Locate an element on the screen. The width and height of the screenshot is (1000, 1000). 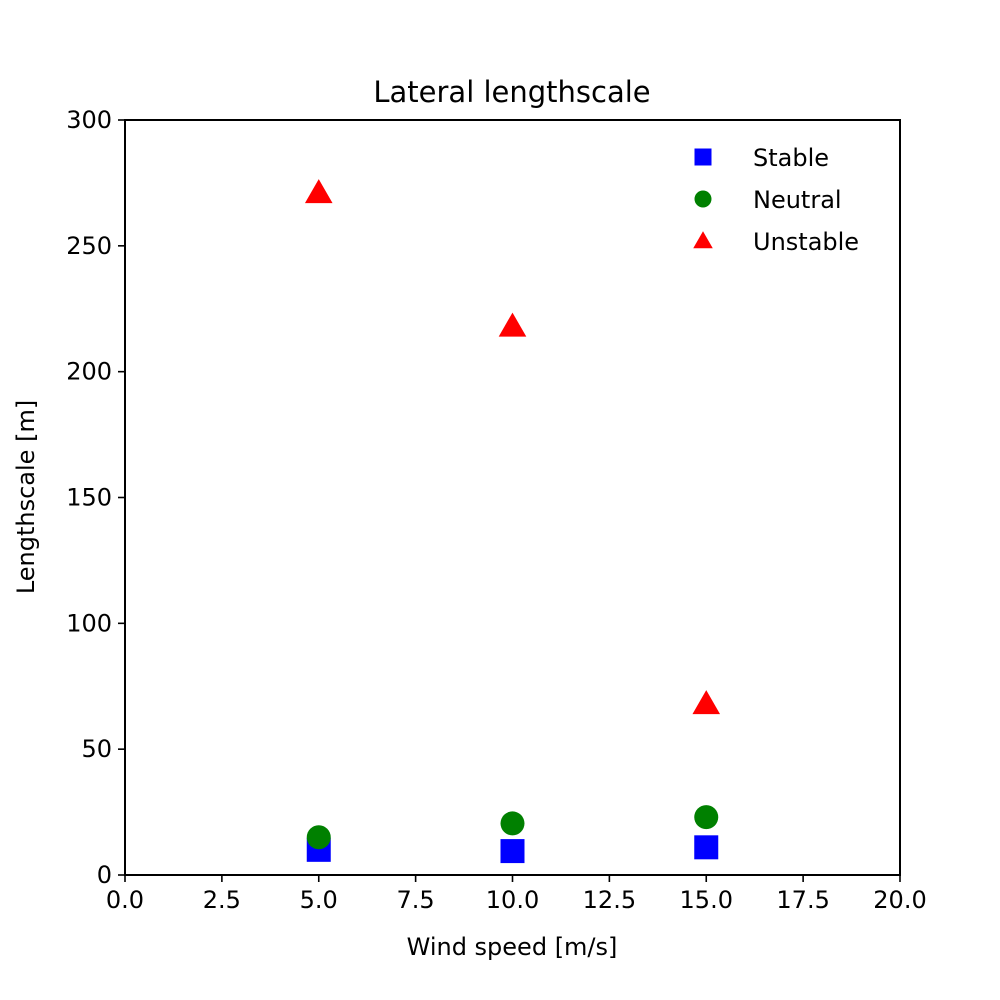
x-tick-label: 15.0 is located at coordinates (706, 900).